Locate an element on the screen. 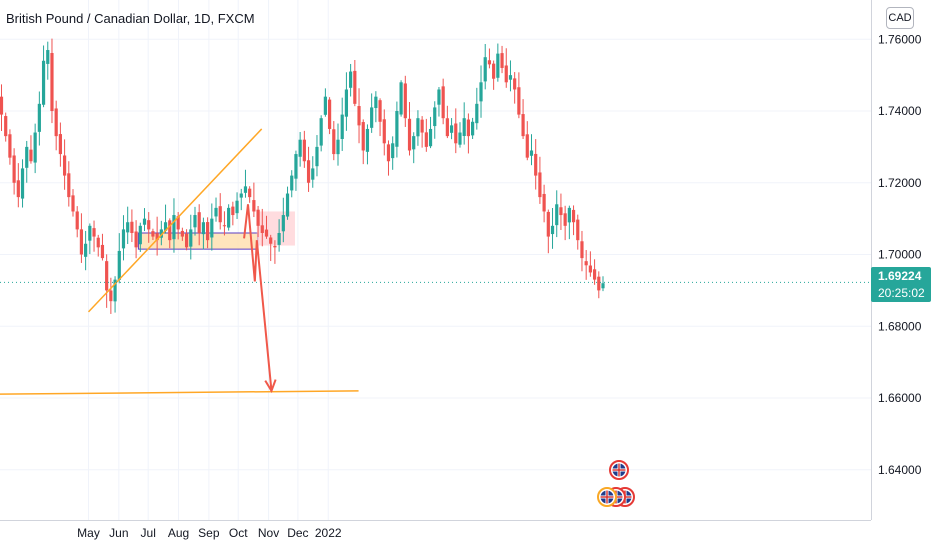  price-tick-label: 1.66000 is located at coordinates (900, 398).